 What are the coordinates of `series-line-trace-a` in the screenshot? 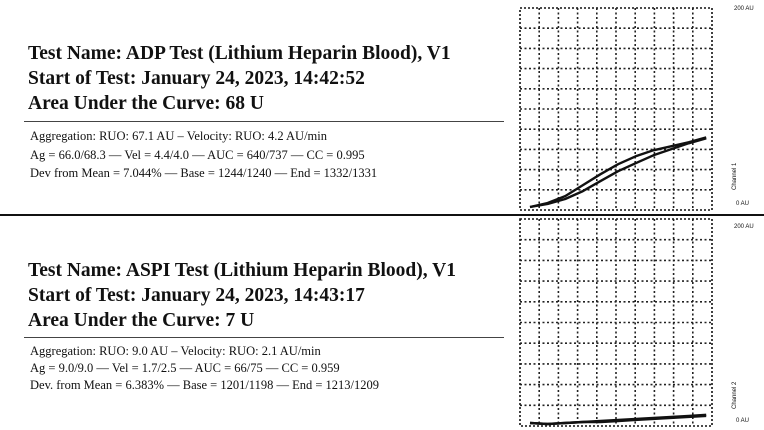 It's located at (618, 172).